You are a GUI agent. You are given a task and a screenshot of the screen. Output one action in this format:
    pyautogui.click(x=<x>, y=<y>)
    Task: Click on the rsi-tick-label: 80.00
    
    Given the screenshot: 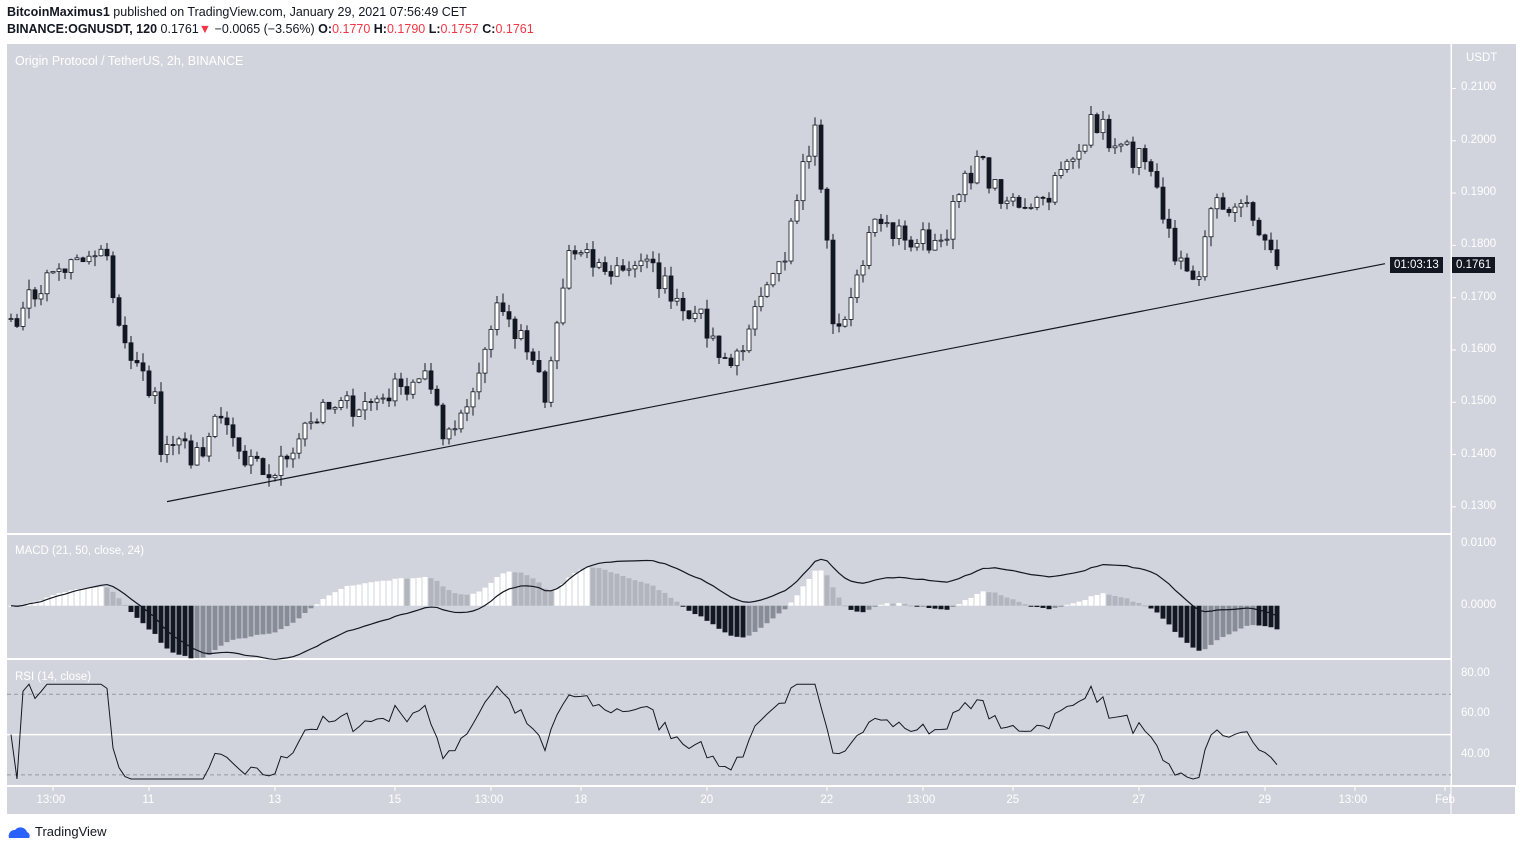 What is the action you would take?
    pyautogui.click(x=1475, y=673)
    